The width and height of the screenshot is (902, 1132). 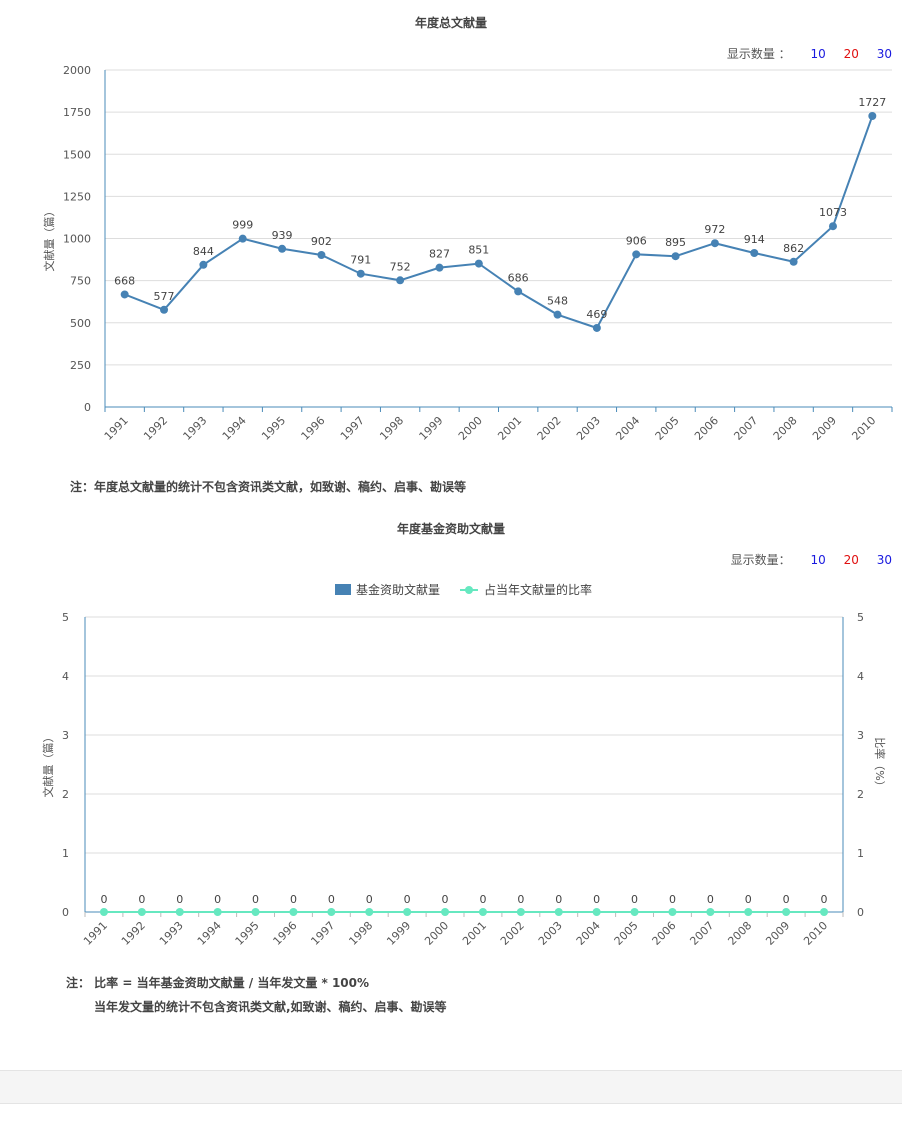 What do you see at coordinates (760, 560) in the screenshot?
I see `display-count-label: 显示数量：` at bounding box center [760, 560].